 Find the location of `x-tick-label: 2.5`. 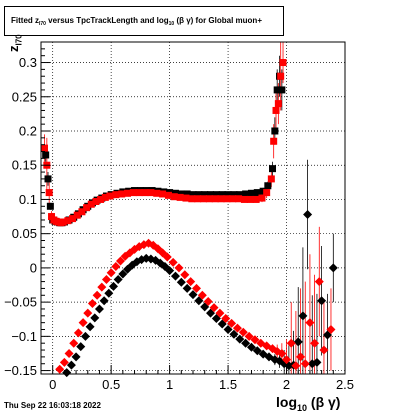

x-tick-label: 2.5 is located at coordinates (345, 384).